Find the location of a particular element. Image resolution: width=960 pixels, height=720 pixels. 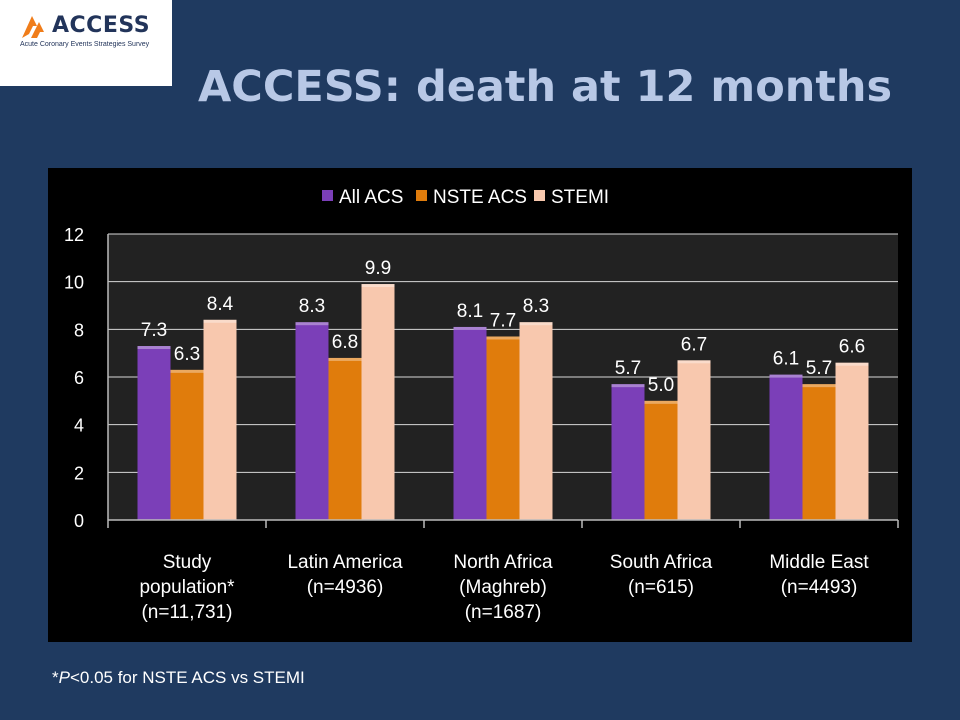

category-label: (n=1687) is located at coordinates (503, 612).